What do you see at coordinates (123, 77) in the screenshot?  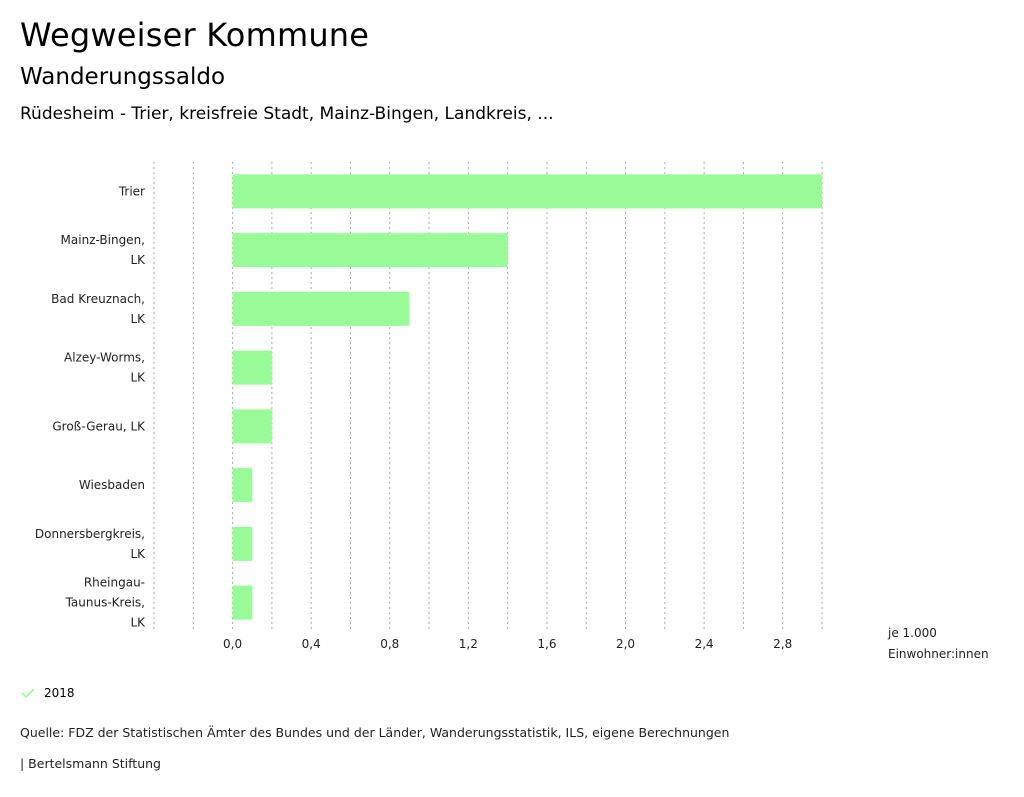 I see `chart-subtitle: Wanderungssaldo` at bounding box center [123, 77].